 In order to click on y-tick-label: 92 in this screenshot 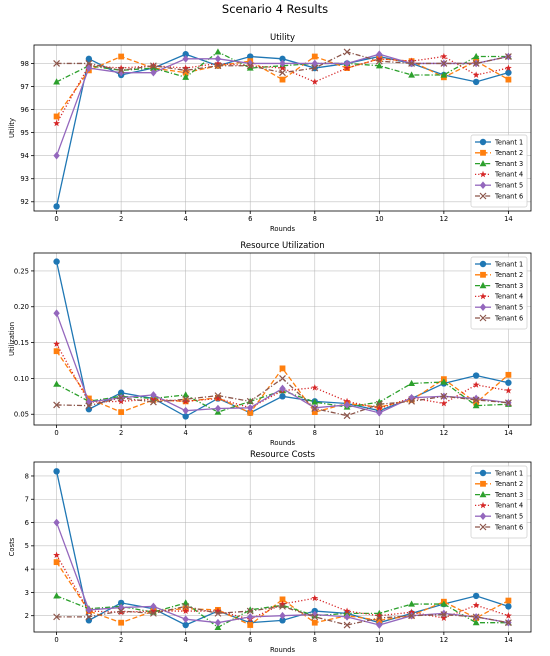, I will do `click(24, 202)`.